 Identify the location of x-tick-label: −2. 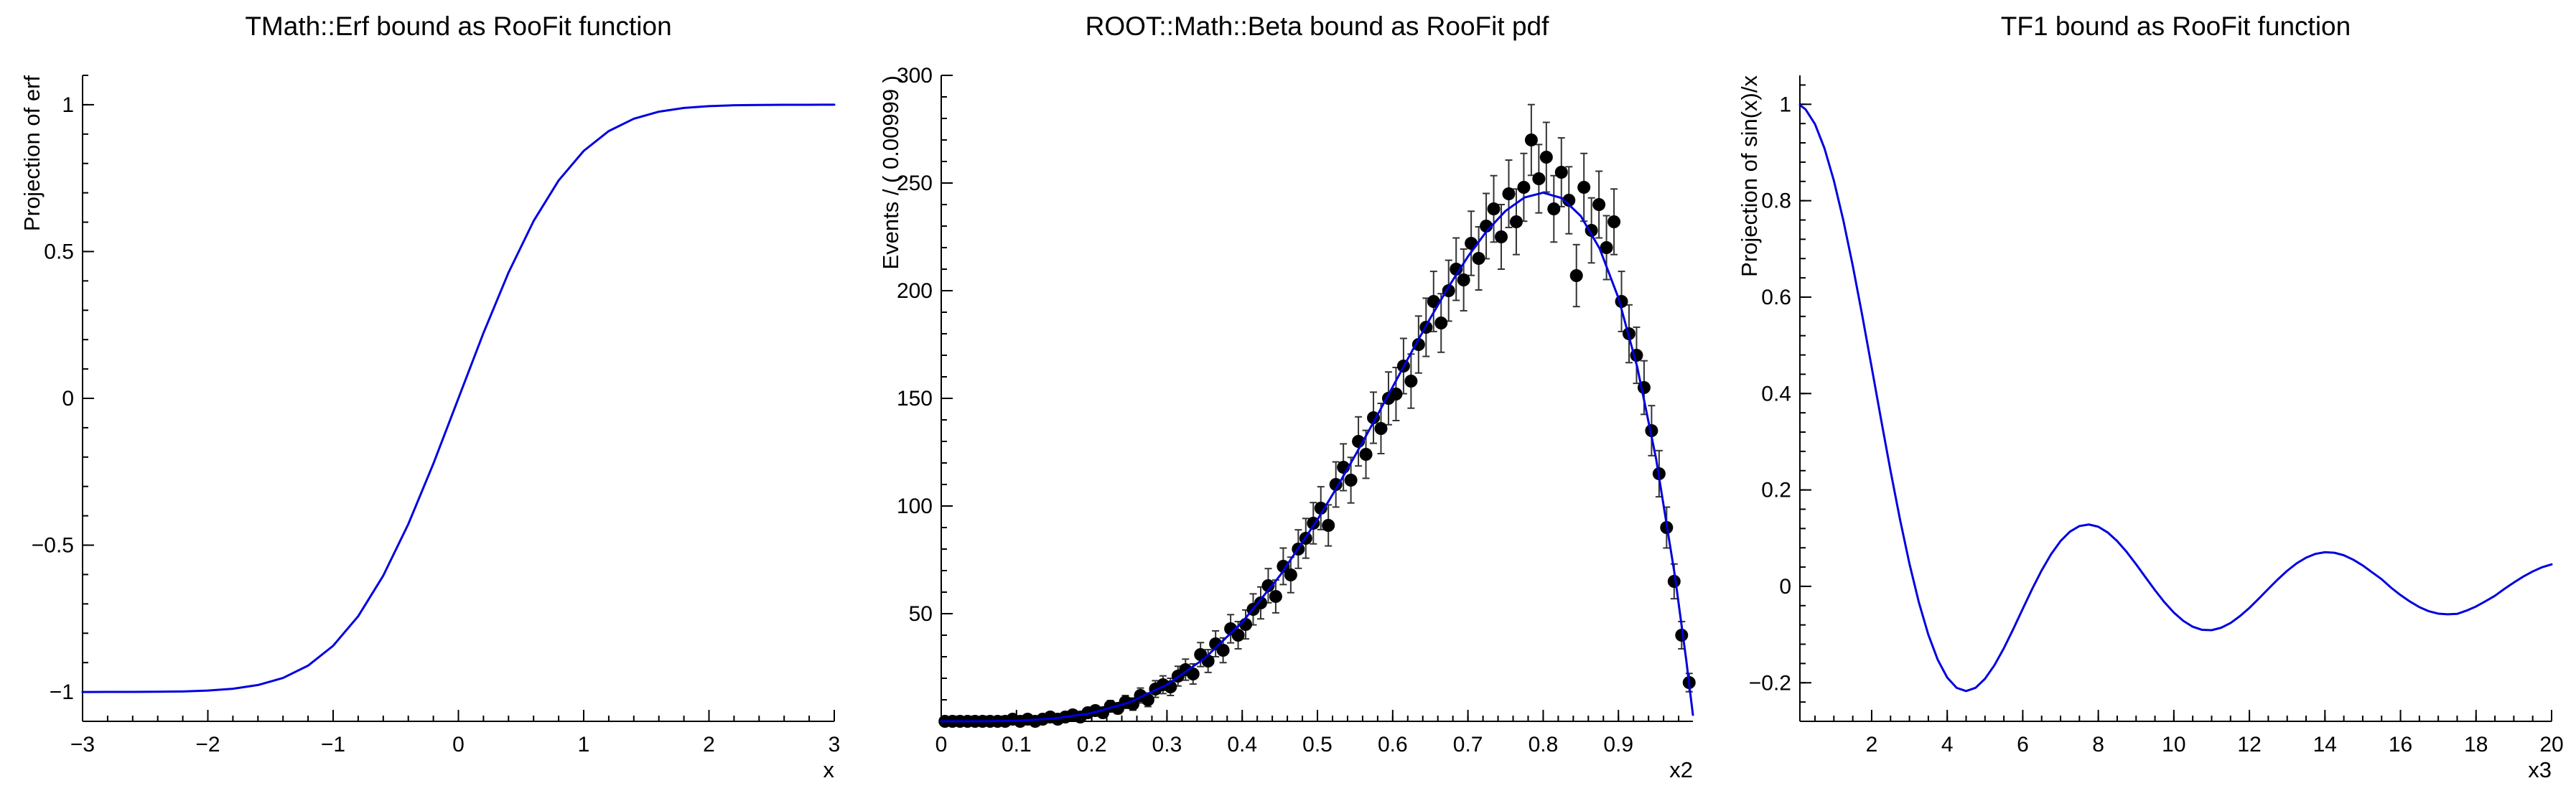
(207, 745).